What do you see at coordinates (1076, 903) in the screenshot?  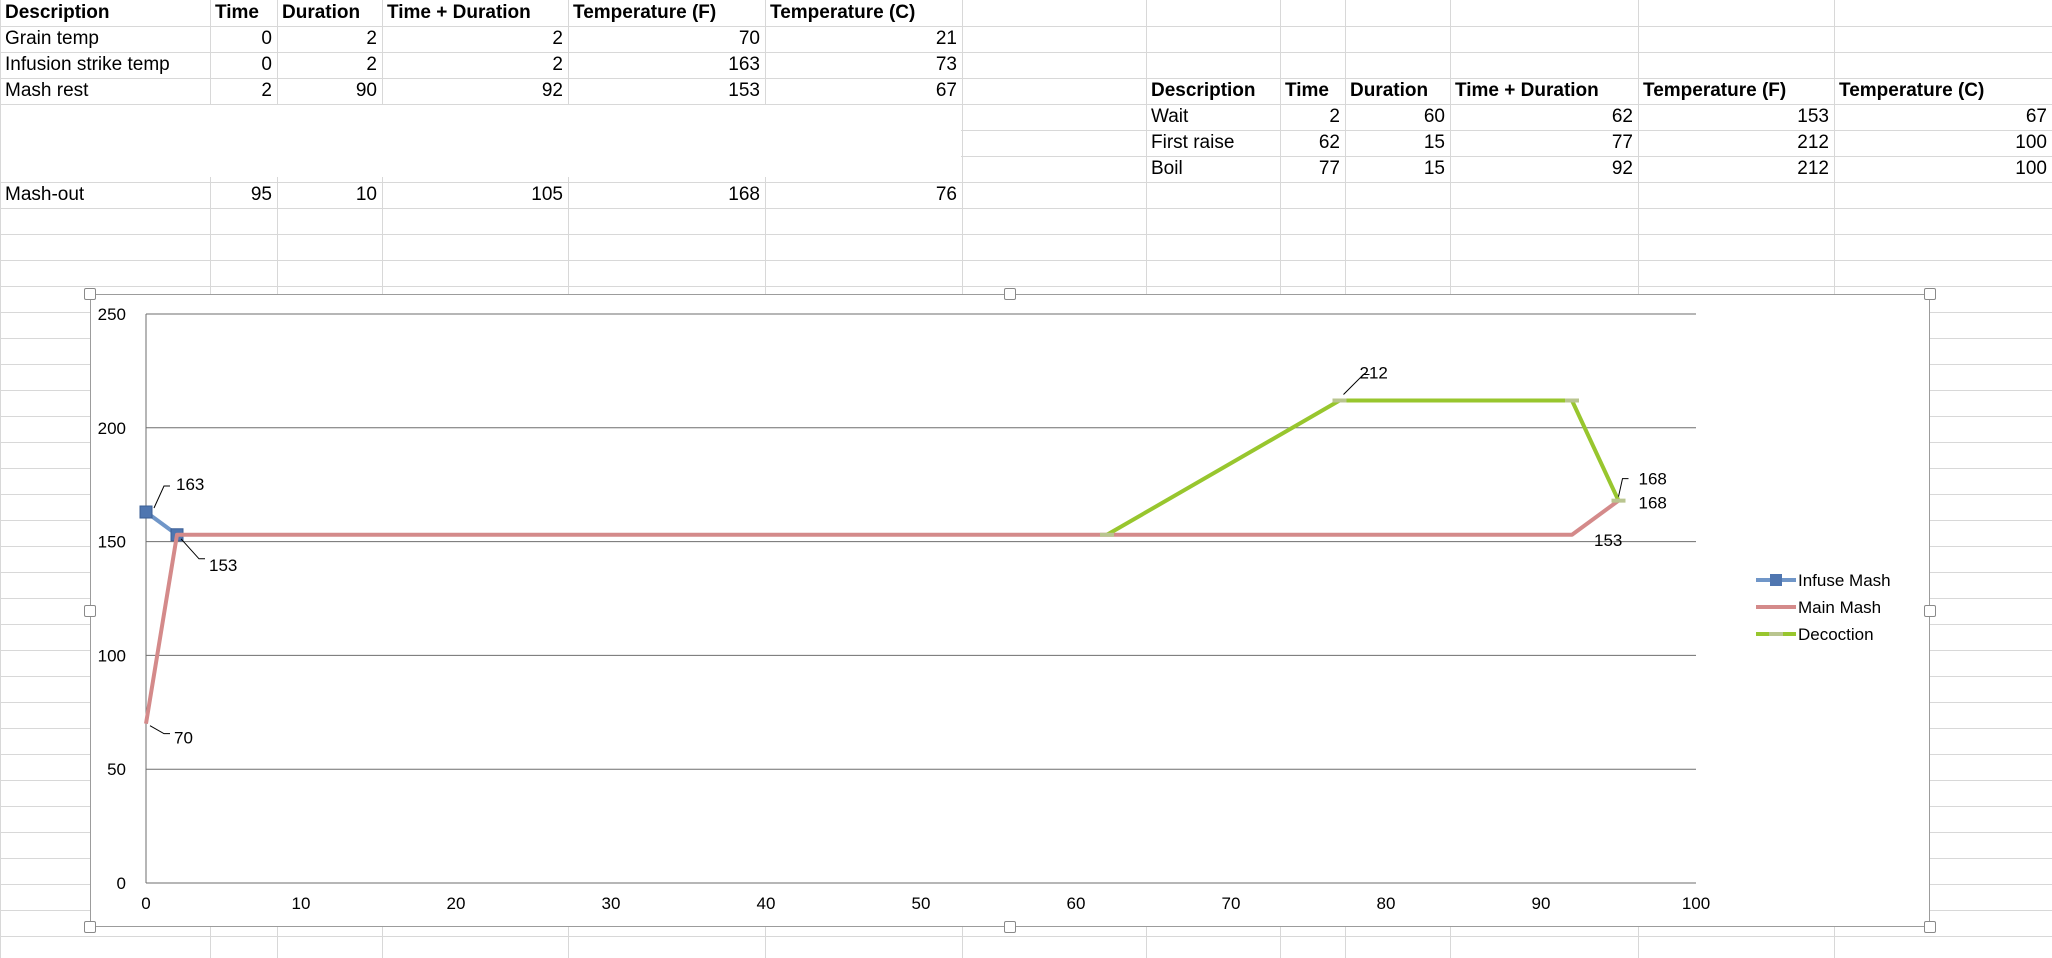 I see `x-tick-label: 60` at bounding box center [1076, 903].